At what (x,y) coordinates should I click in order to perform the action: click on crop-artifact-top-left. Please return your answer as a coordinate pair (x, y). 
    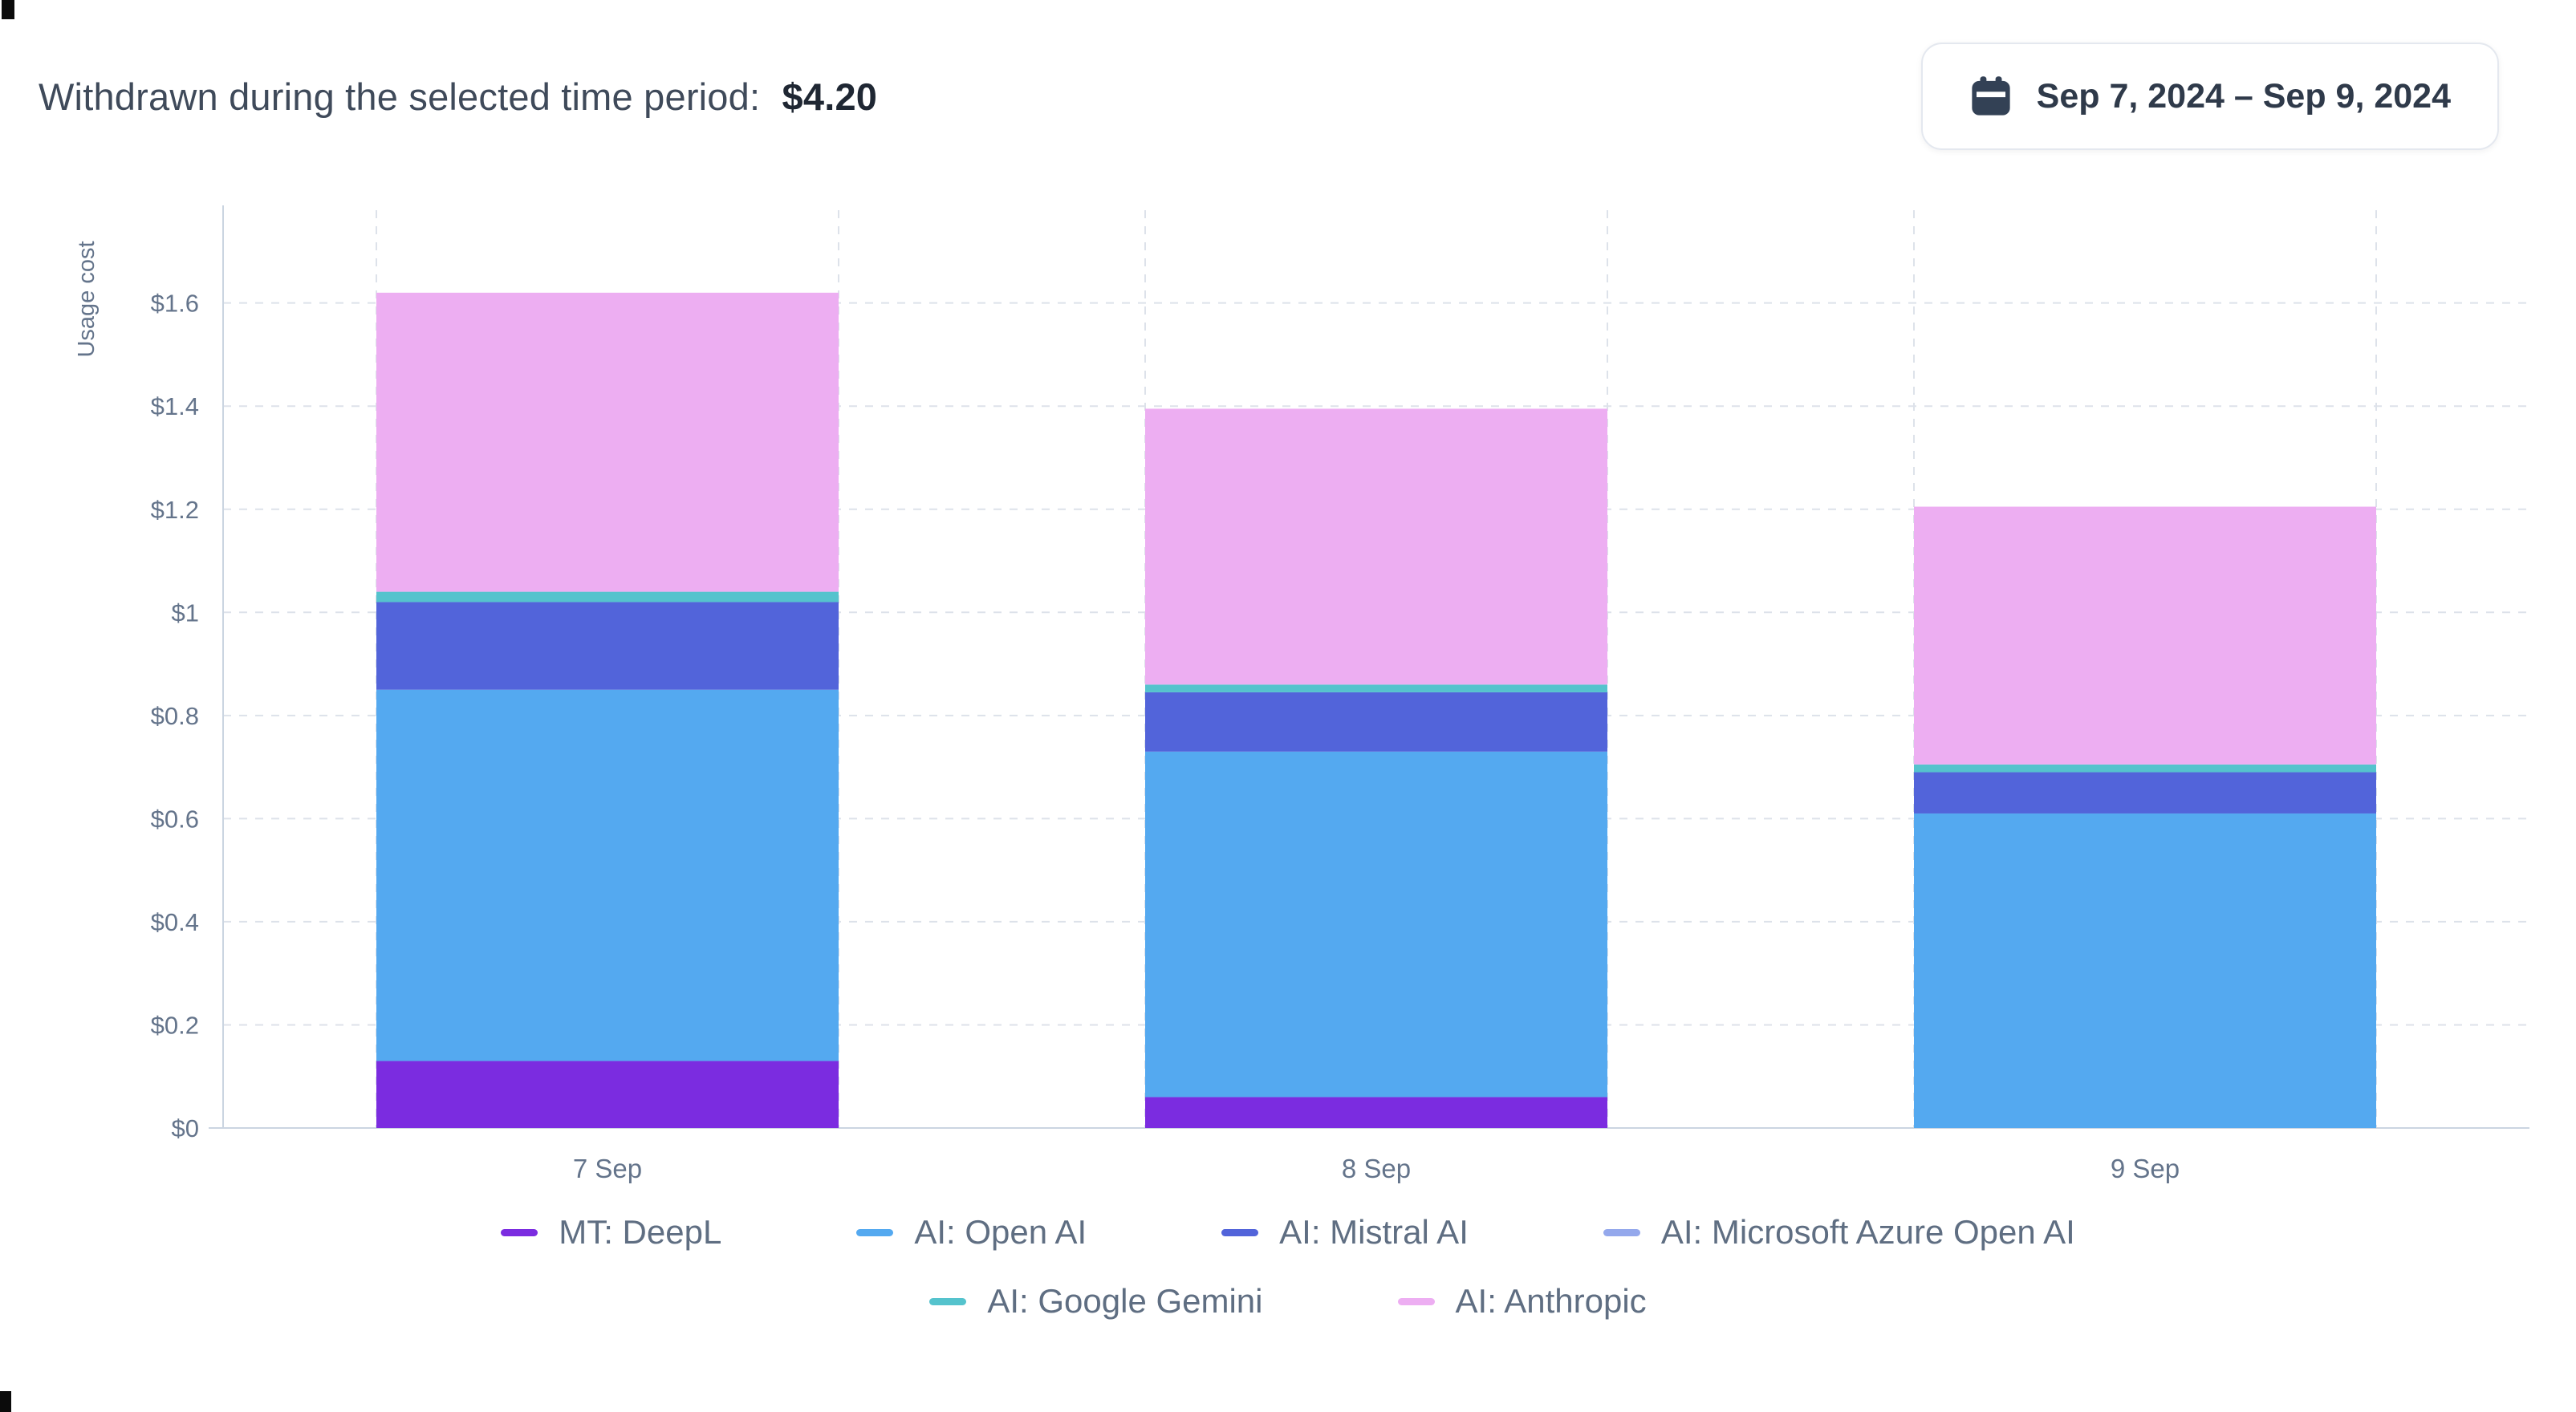
    Looking at the image, I should click on (8, 9).